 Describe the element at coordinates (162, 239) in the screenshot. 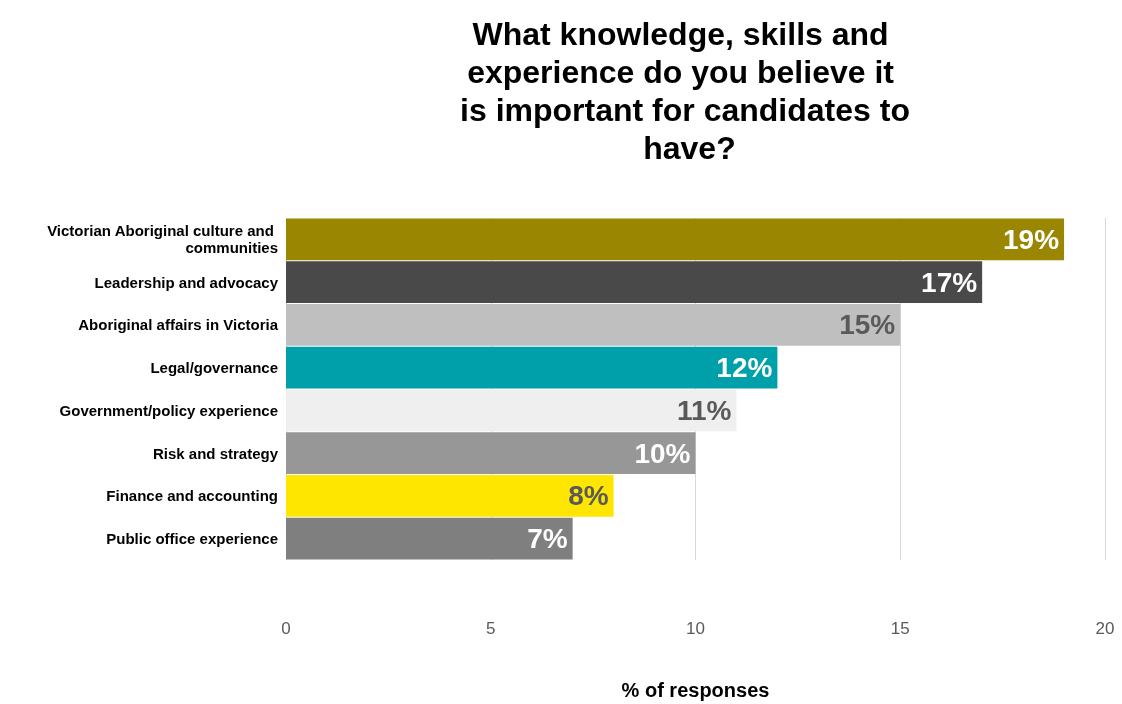

I see `y-tick-label: Victorian Aboriginal culture and communities` at that location.